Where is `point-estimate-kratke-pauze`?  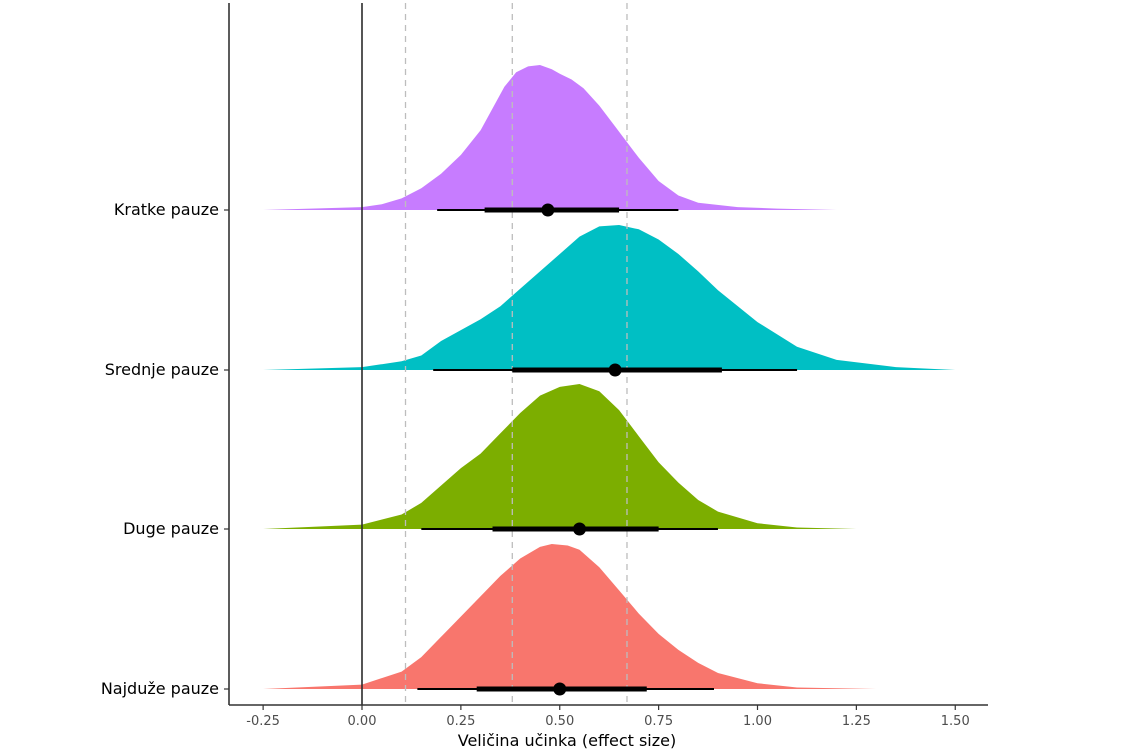
point-estimate-kratke-pauze is located at coordinates (548, 210).